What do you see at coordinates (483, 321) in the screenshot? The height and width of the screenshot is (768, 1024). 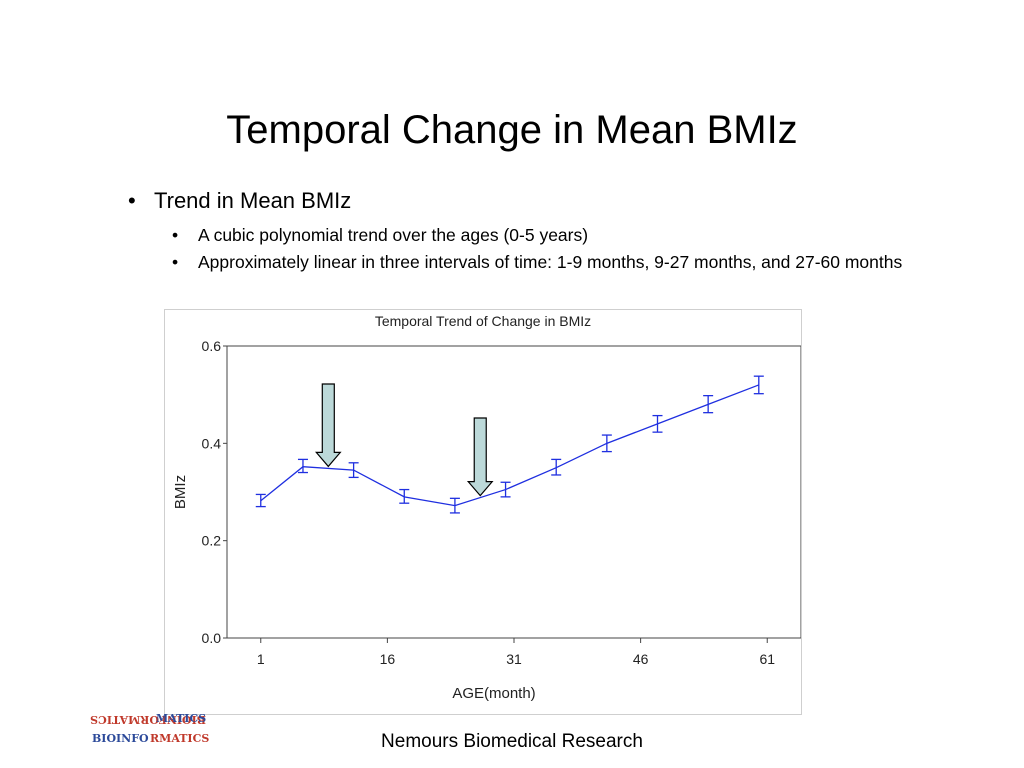 I see `chart-title: Temporal Trend of Change in BMIz` at bounding box center [483, 321].